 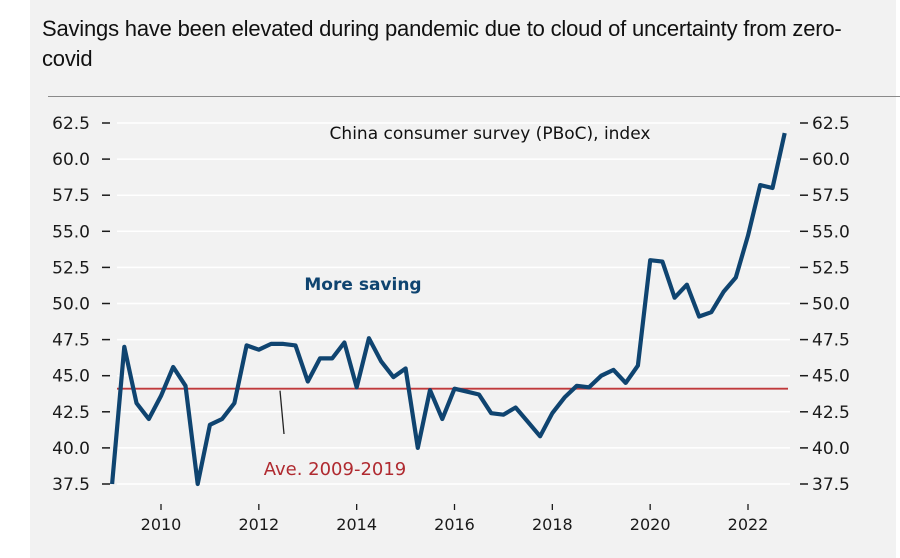 What do you see at coordinates (335, 469) in the screenshot?
I see `average-label: Ave. 2009-2019` at bounding box center [335, 469].